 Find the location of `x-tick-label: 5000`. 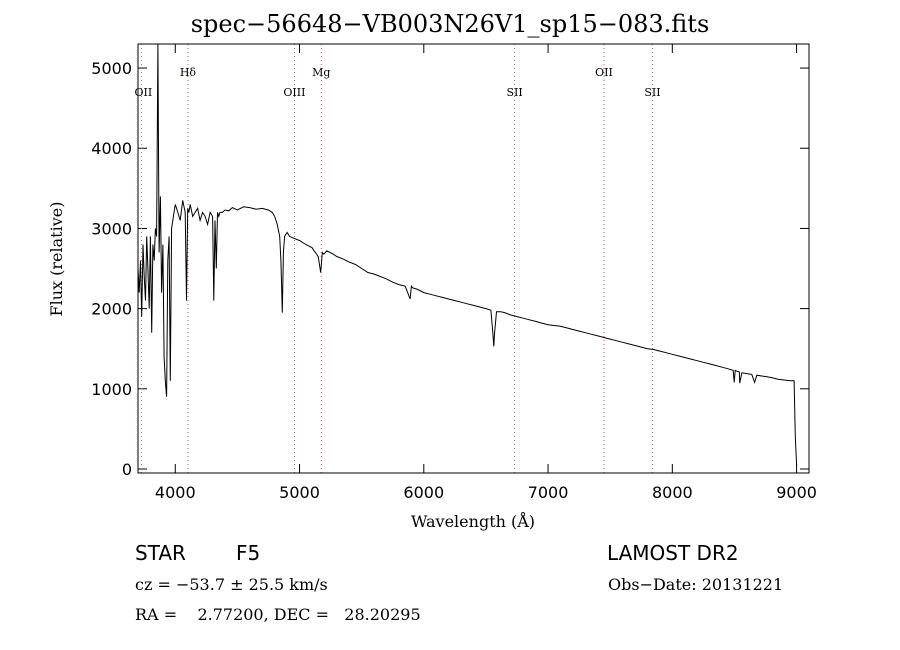

x-tick-label: 5000 is located at coordinates (299, 492).